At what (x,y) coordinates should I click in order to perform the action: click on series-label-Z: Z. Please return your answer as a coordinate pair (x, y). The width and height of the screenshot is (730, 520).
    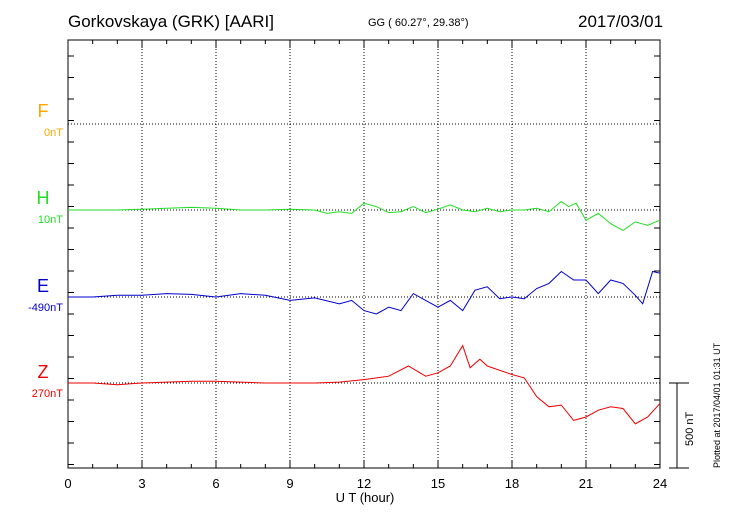
    Looking at the image, I should click on (43, 372).